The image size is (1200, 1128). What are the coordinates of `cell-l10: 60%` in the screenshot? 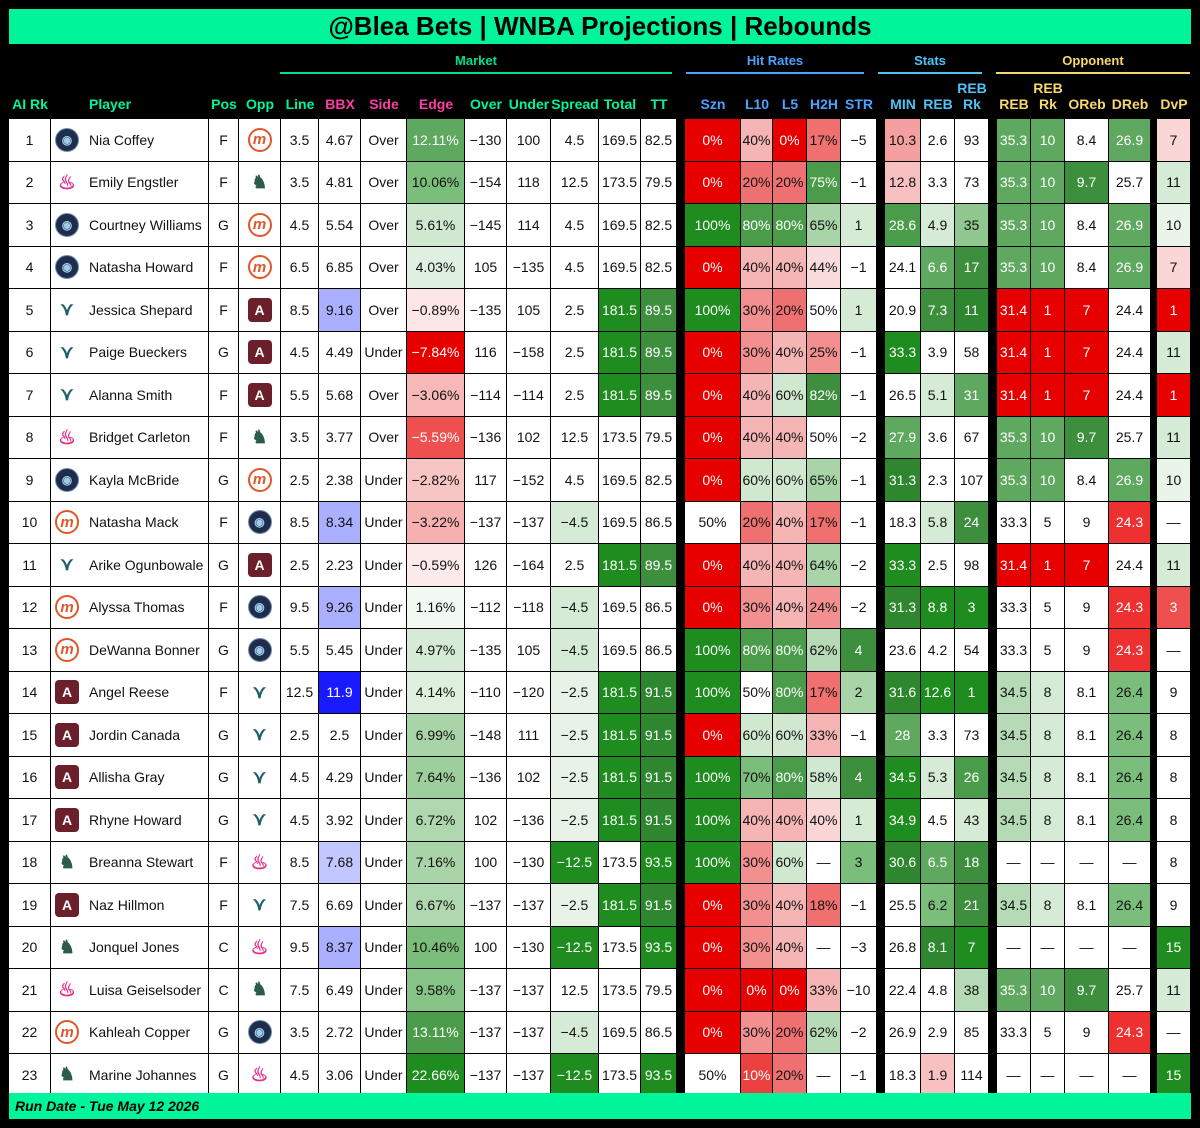 It's located at (757, 480).